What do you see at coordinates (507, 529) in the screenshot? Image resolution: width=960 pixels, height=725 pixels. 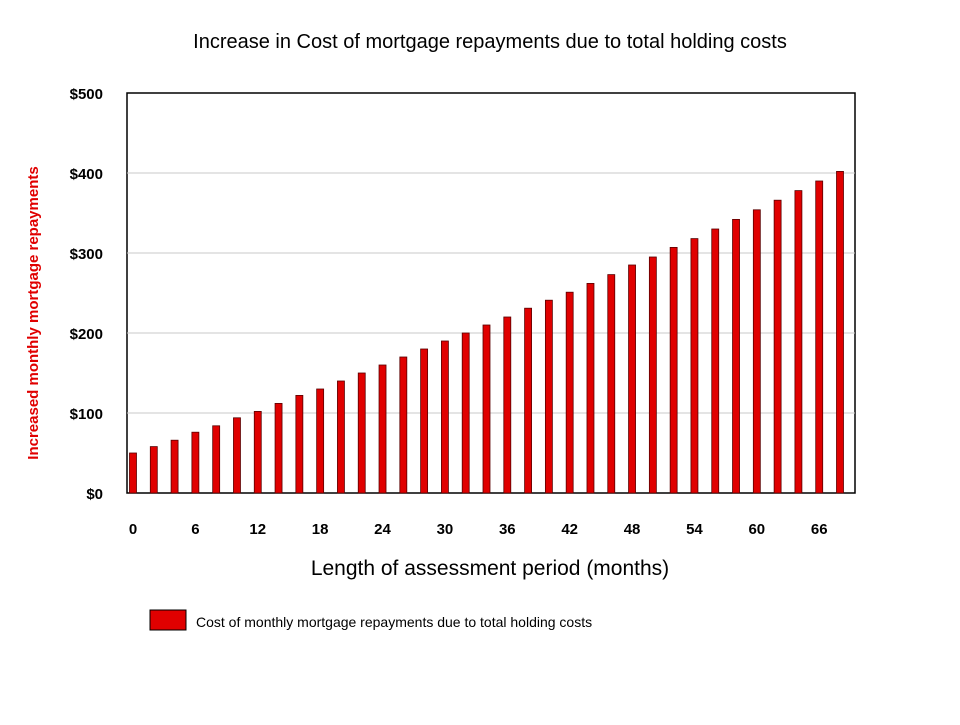 I see `x-tick-label: 36` at bounding box center [507, 529].